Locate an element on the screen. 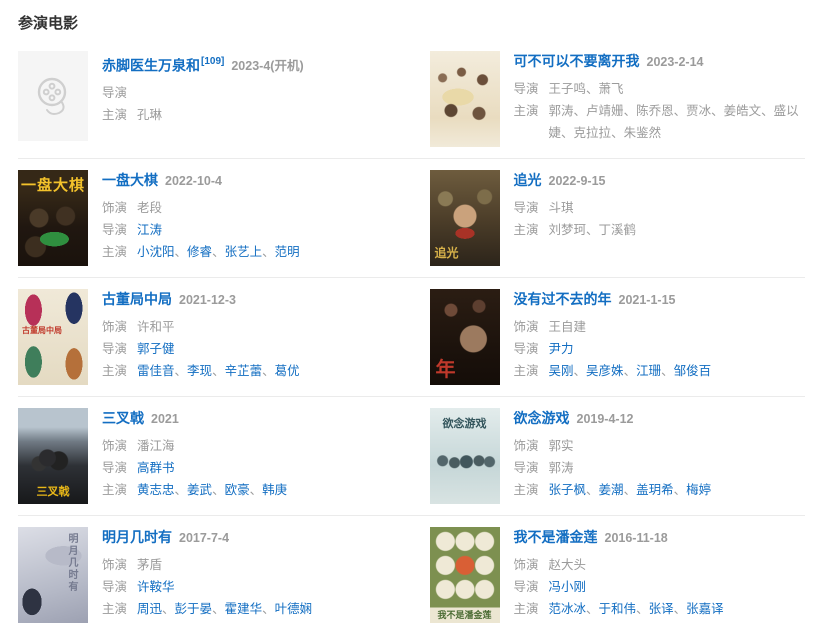  poster-title-text: 我不是潘金莲 is located at coordinates (464, 615).